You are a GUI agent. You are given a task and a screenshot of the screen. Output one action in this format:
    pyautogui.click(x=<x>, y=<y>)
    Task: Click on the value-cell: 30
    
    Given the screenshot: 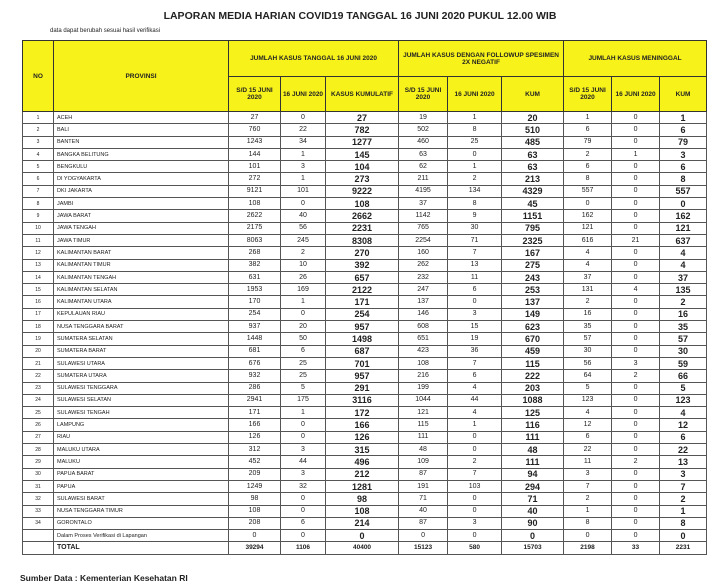 What is the action you would take?
    pyautogui.click(x=588, y=351)
    